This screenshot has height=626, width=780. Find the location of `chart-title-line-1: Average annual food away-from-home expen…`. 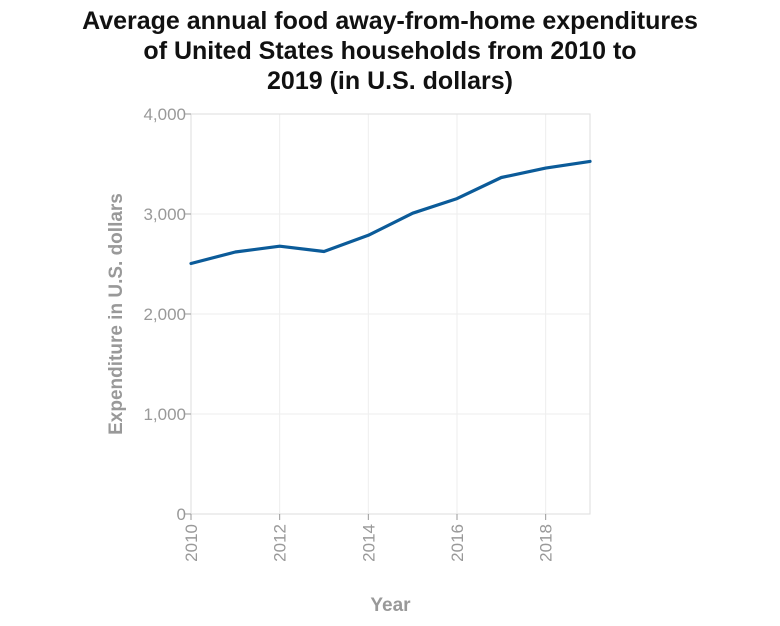

chart-title-line-1: Average annual food away-from-home expen… is located at coordinates (390, 21).